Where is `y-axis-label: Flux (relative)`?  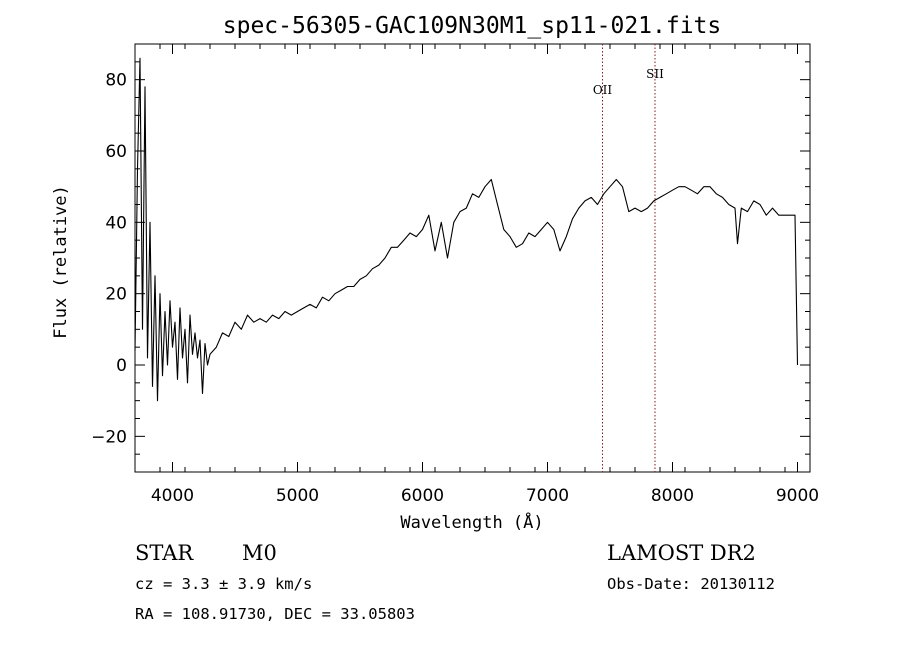 y-axis-label: Flux (relative) is located at coordinates (61, 262).